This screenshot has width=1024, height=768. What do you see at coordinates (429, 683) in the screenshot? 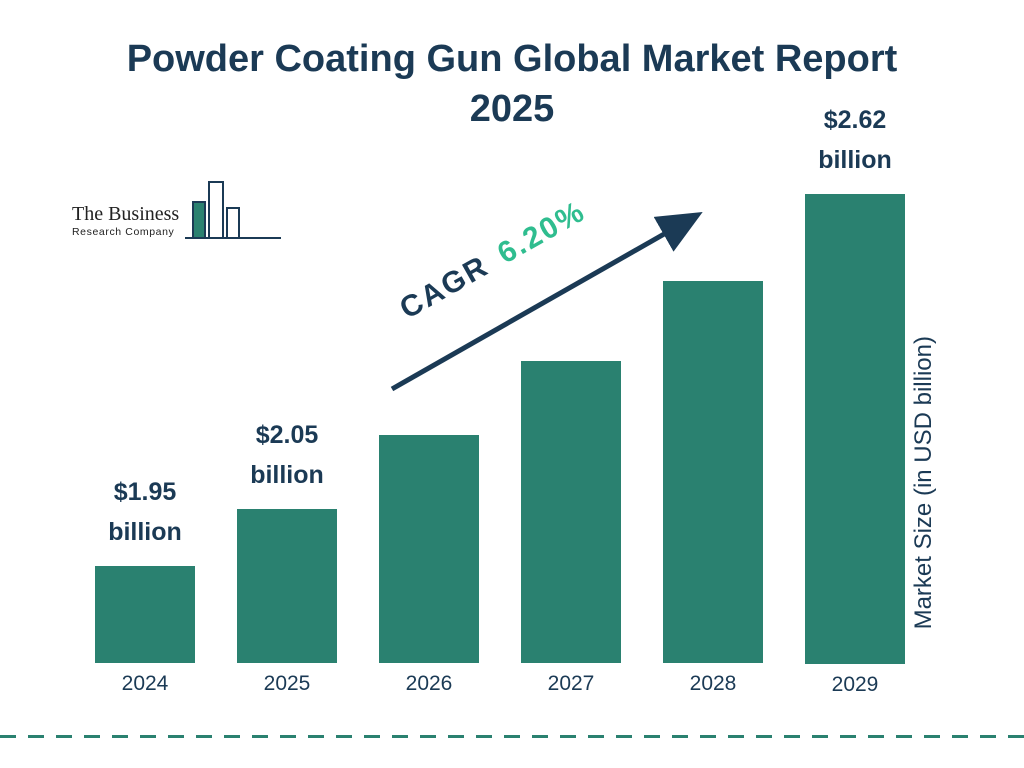
I see `x-tick-label: 2026` at bounding box center [429, 683].